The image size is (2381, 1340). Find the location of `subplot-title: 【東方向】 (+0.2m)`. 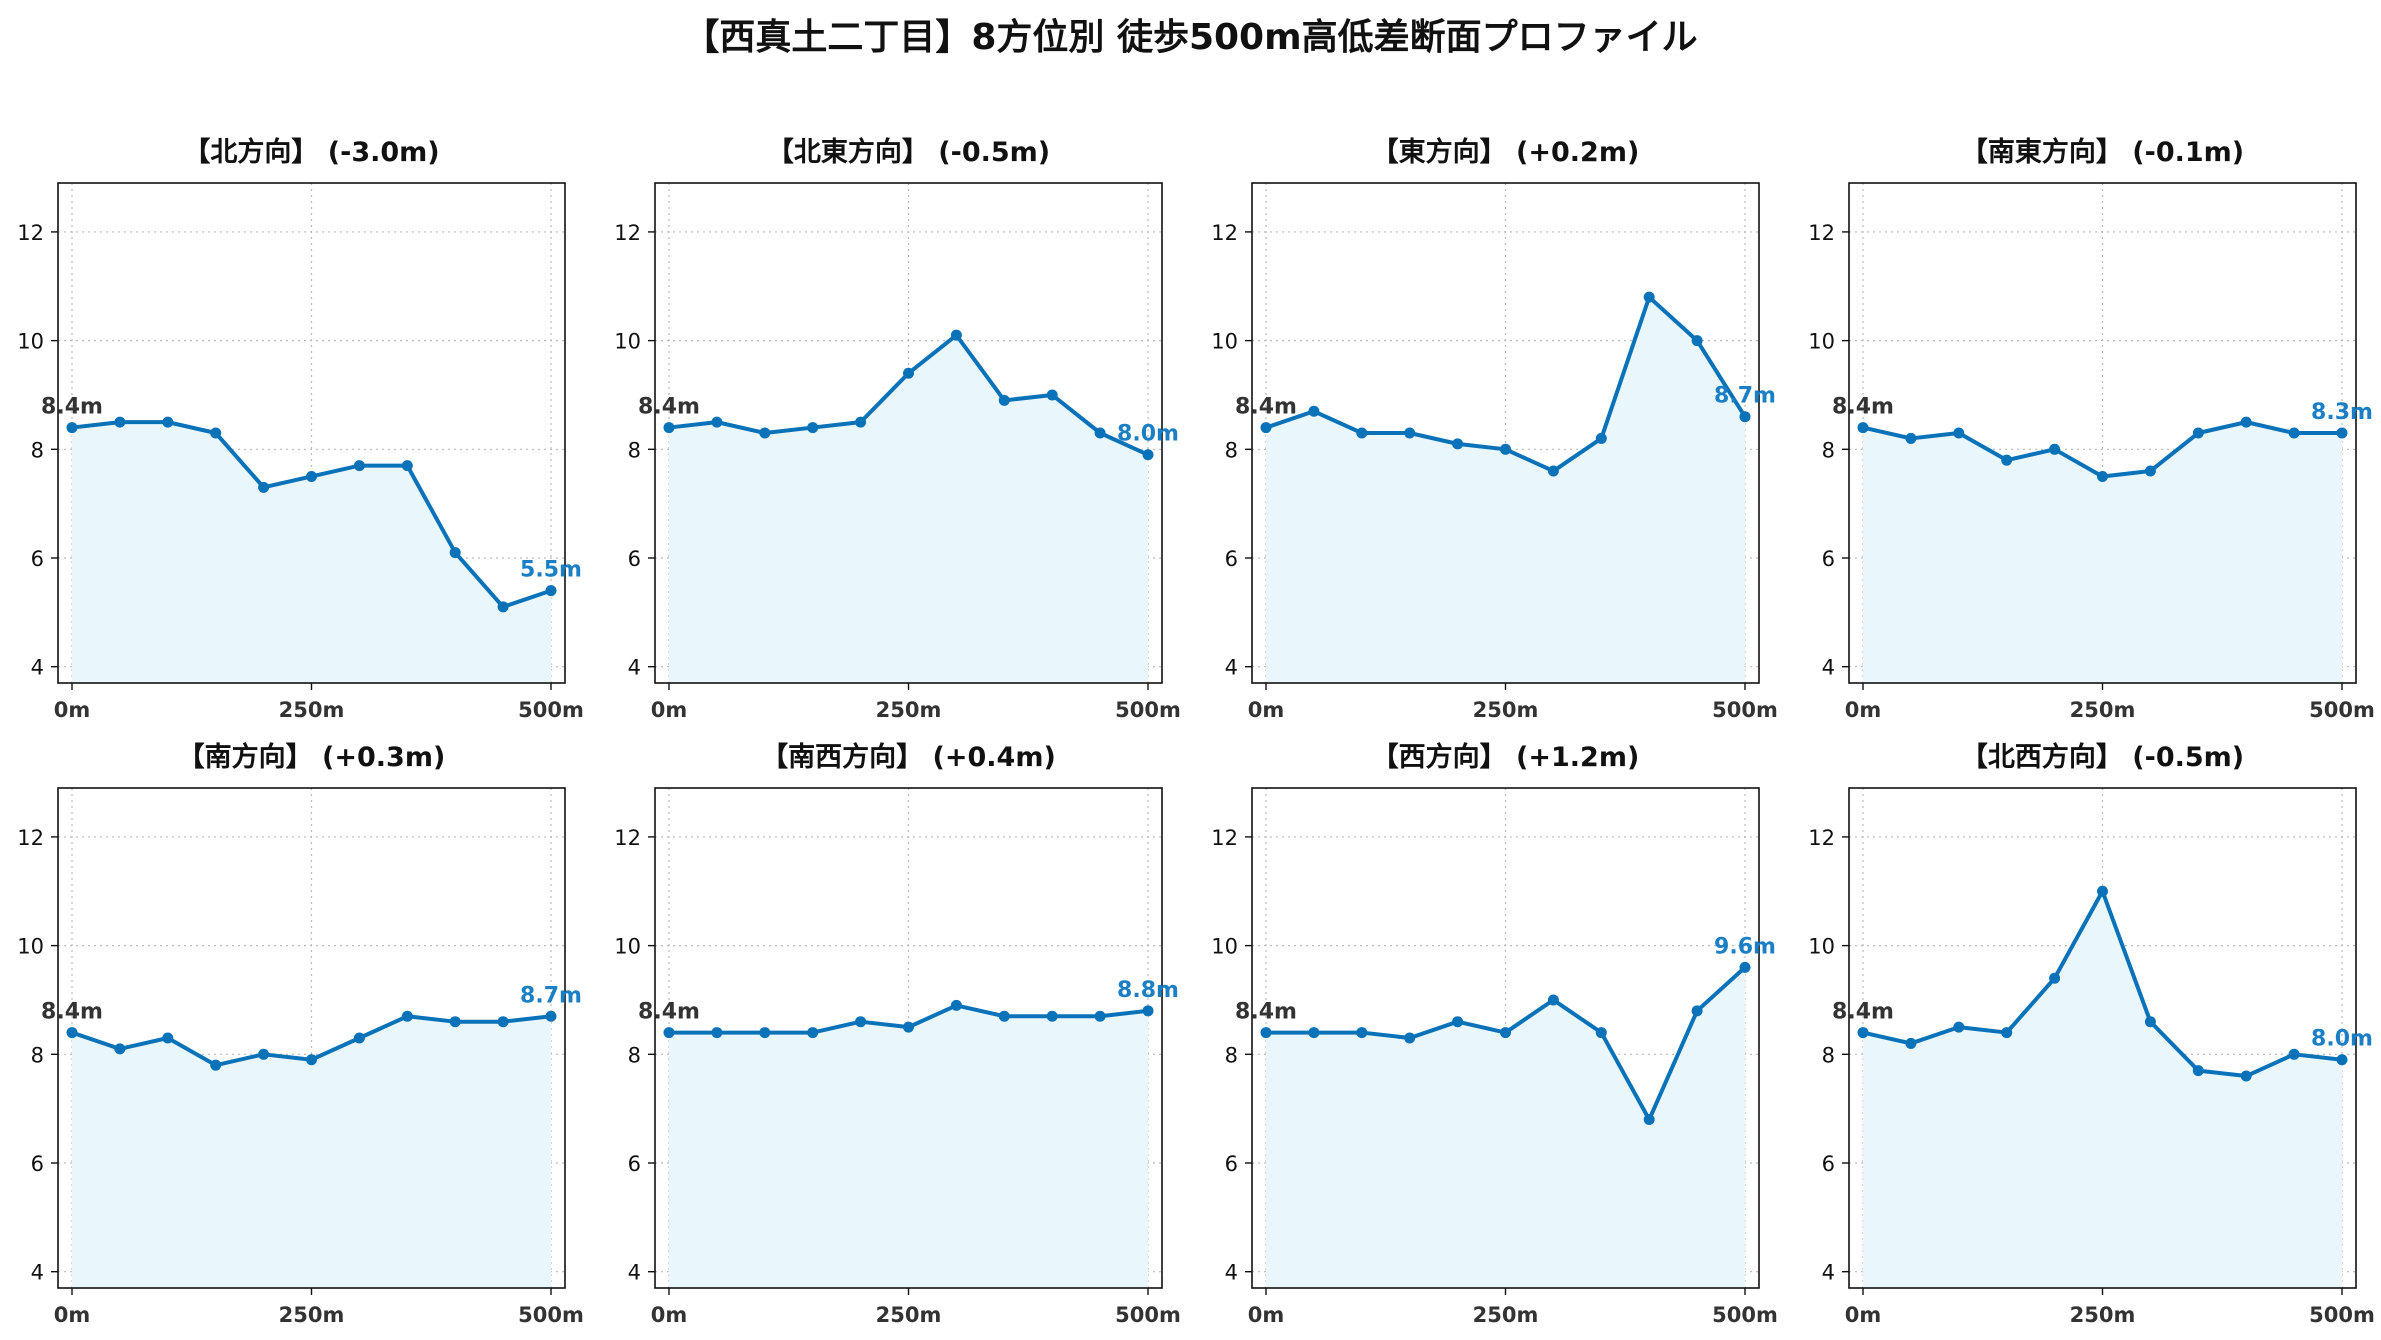

subplot-title: 【東方向】 (+0.2m) is located at coordinates (1506, 152).